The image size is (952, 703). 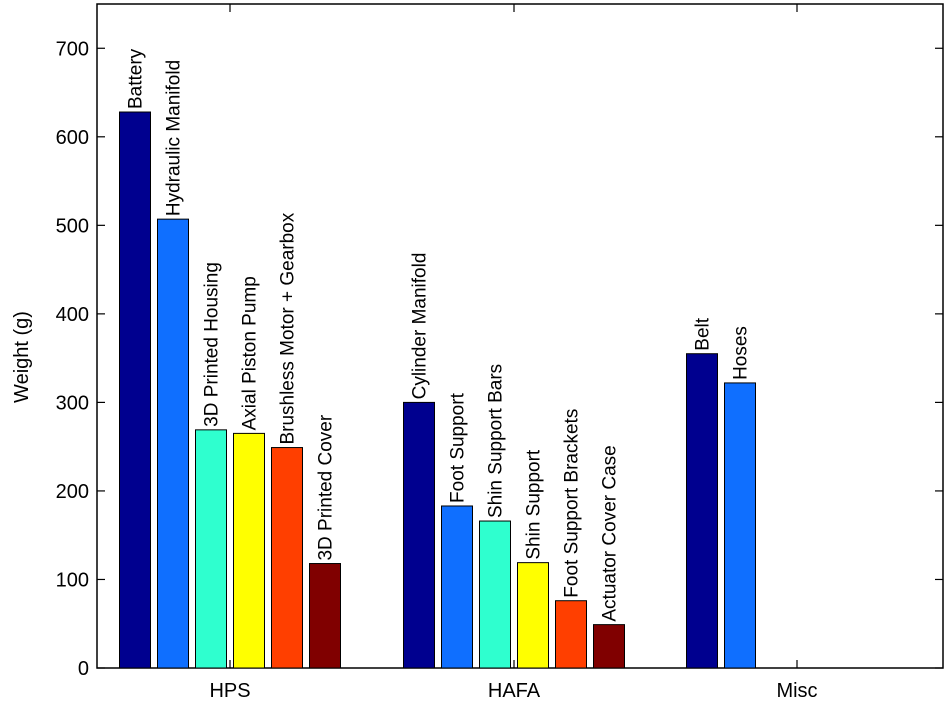 I want to click on bar-label: 3D Printed Housing, so click(x=212, y=344).